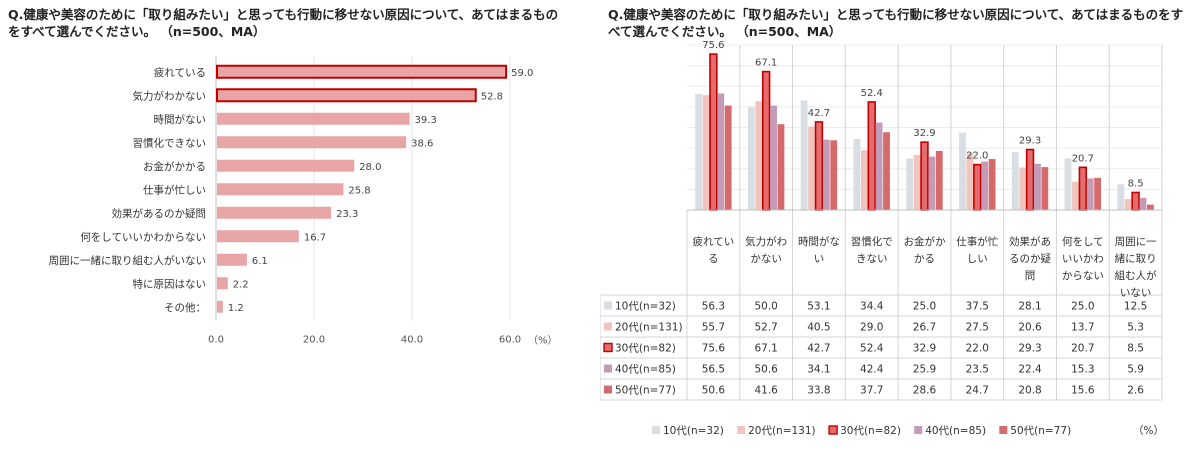  What do you see at coordinates (1136, 293) in the screenshot?
I see `category-label: いない` at bounding box center [1136, 293].